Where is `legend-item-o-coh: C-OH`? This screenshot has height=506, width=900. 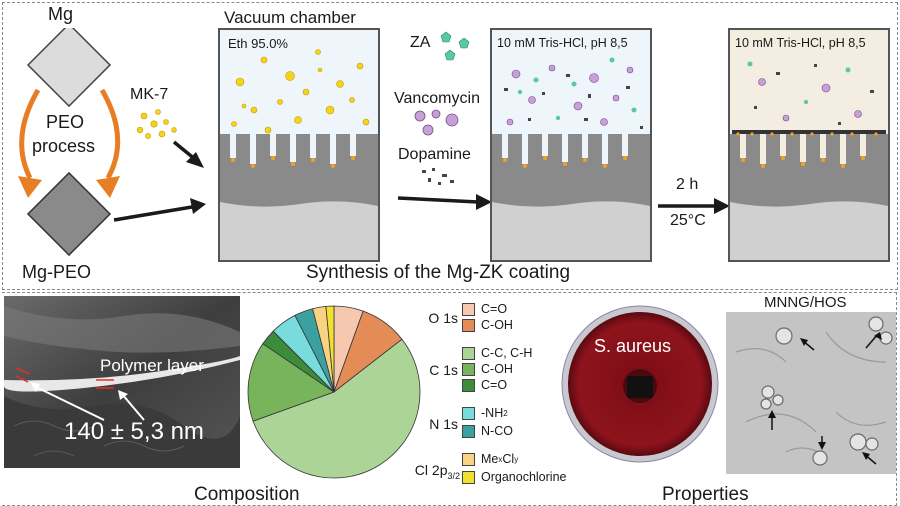 legend-item-o-coh: C-OH is located at coordinates (487, 325).